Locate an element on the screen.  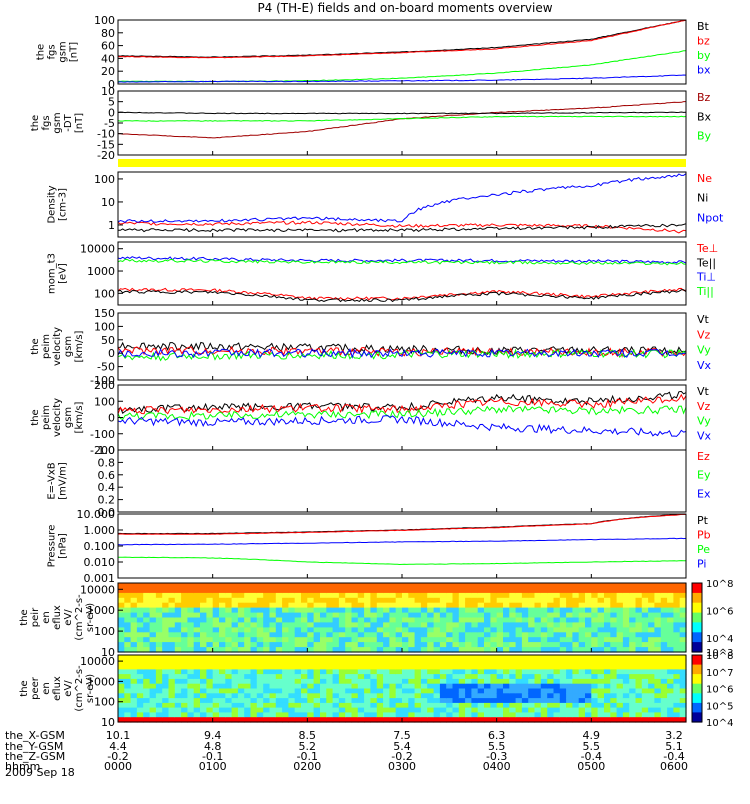
y-tick-label: 0.4 is located at coordinates (107, 487).